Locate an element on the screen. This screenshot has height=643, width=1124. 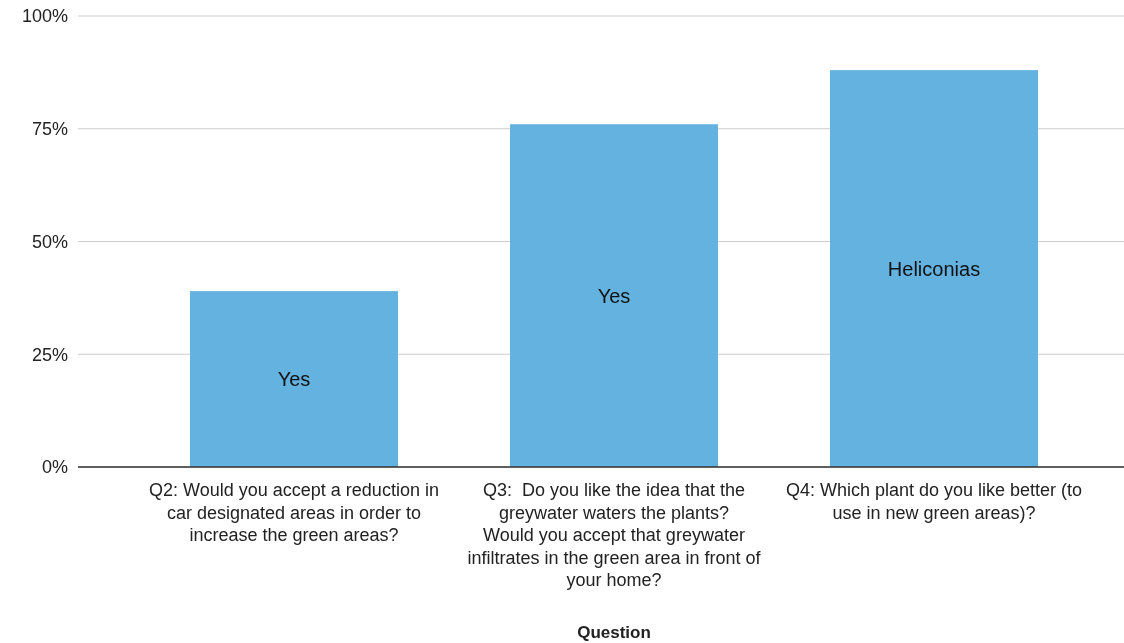
y-tick-label: 25% is located at coordinates (49, 354).